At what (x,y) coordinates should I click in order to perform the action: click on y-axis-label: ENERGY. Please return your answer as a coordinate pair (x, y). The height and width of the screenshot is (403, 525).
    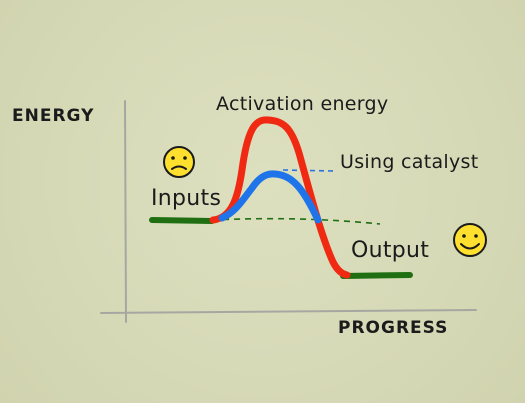
    Looking at the image, I should click on (53, 116).